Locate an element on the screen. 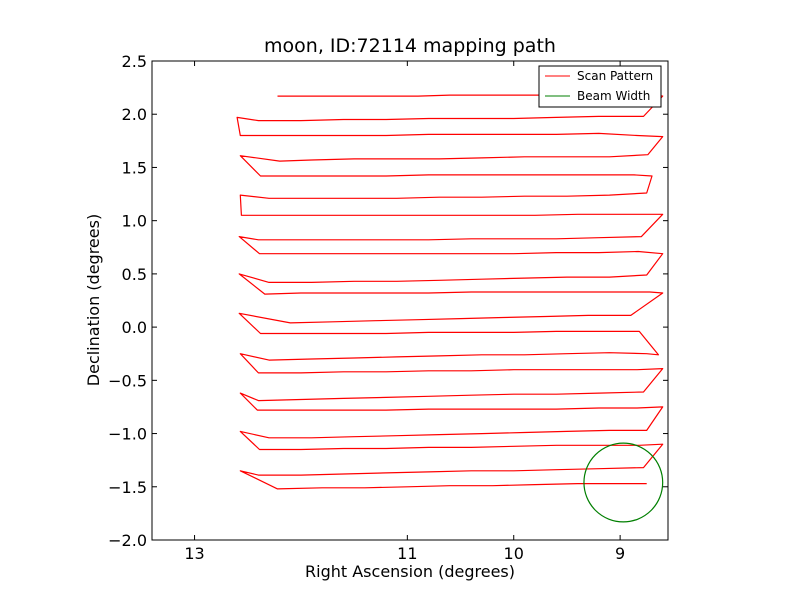  y-tick-label: 1.5 is located at coordinates (134, 167).